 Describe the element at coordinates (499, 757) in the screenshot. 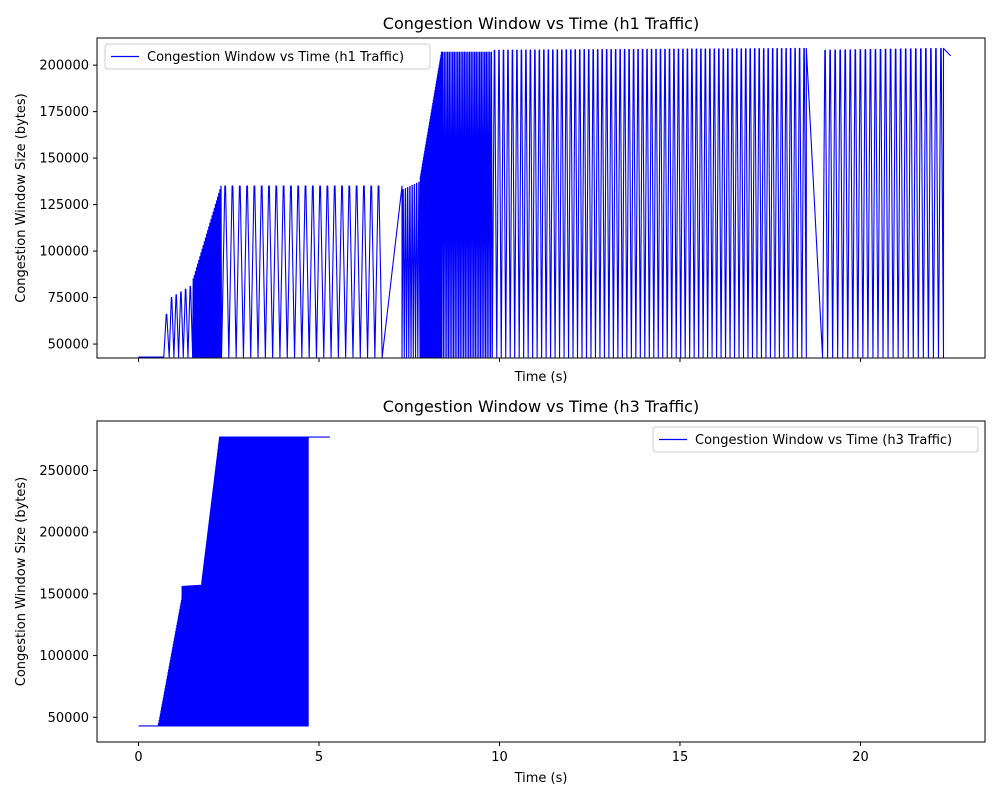

I see `x-tick-label: 10` at that location.